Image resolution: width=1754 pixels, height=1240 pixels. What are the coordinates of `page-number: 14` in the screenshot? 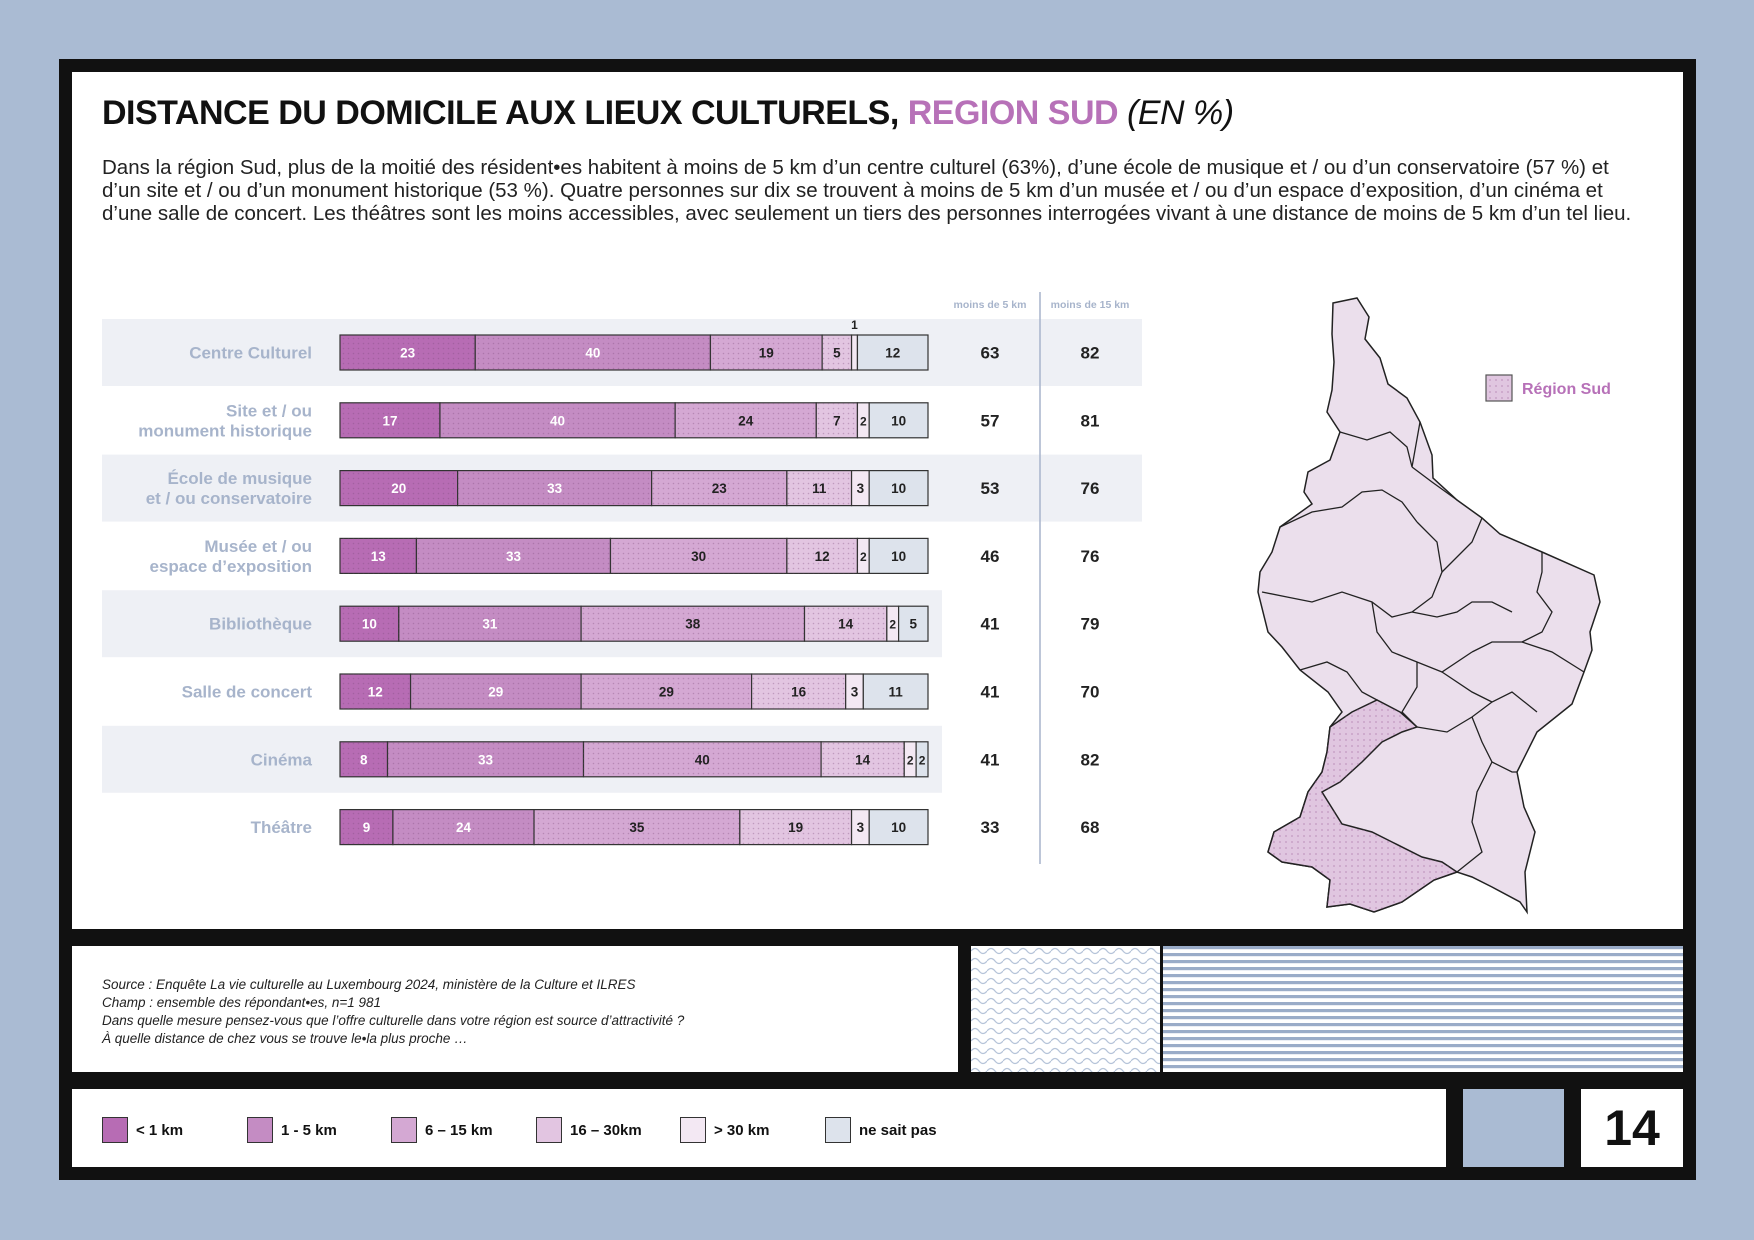 It's located at (1632, 1128).